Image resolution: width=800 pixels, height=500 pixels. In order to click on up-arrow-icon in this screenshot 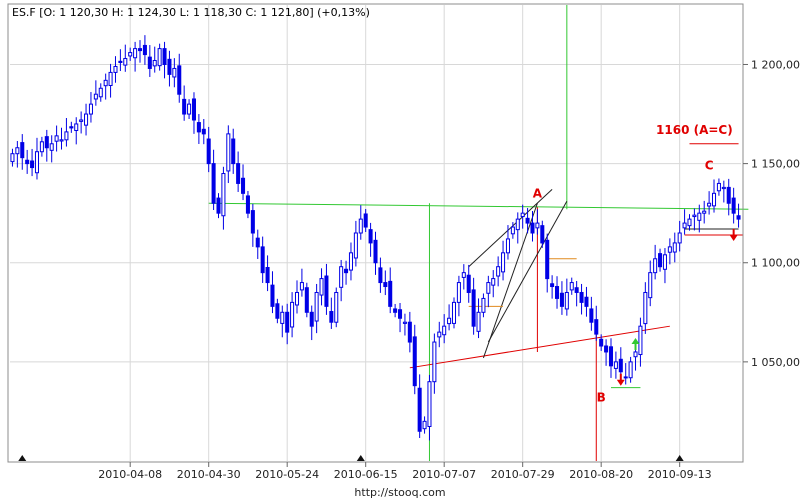, I will do `click(635, 344)`.